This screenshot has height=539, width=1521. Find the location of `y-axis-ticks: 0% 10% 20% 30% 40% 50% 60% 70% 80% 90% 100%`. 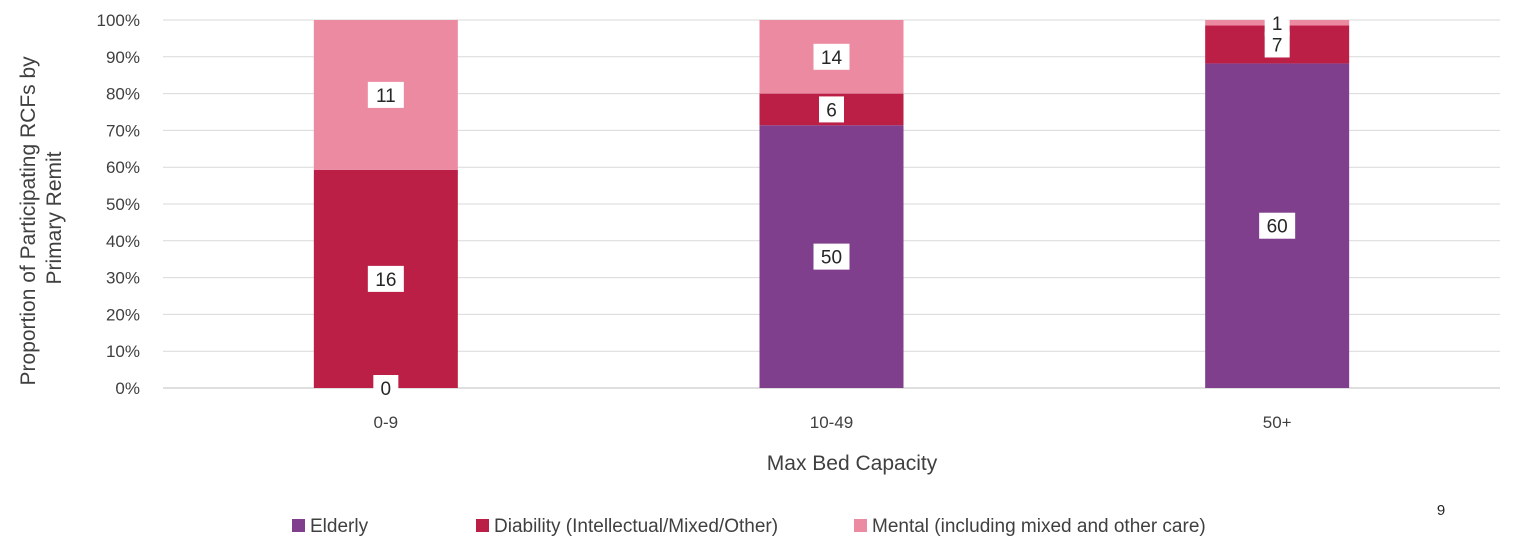

y-axis-ticks: 0% 10% 20% 30% 40% 50% 60% 70% 80% 90% 100% is located at coordinates (118, 204).